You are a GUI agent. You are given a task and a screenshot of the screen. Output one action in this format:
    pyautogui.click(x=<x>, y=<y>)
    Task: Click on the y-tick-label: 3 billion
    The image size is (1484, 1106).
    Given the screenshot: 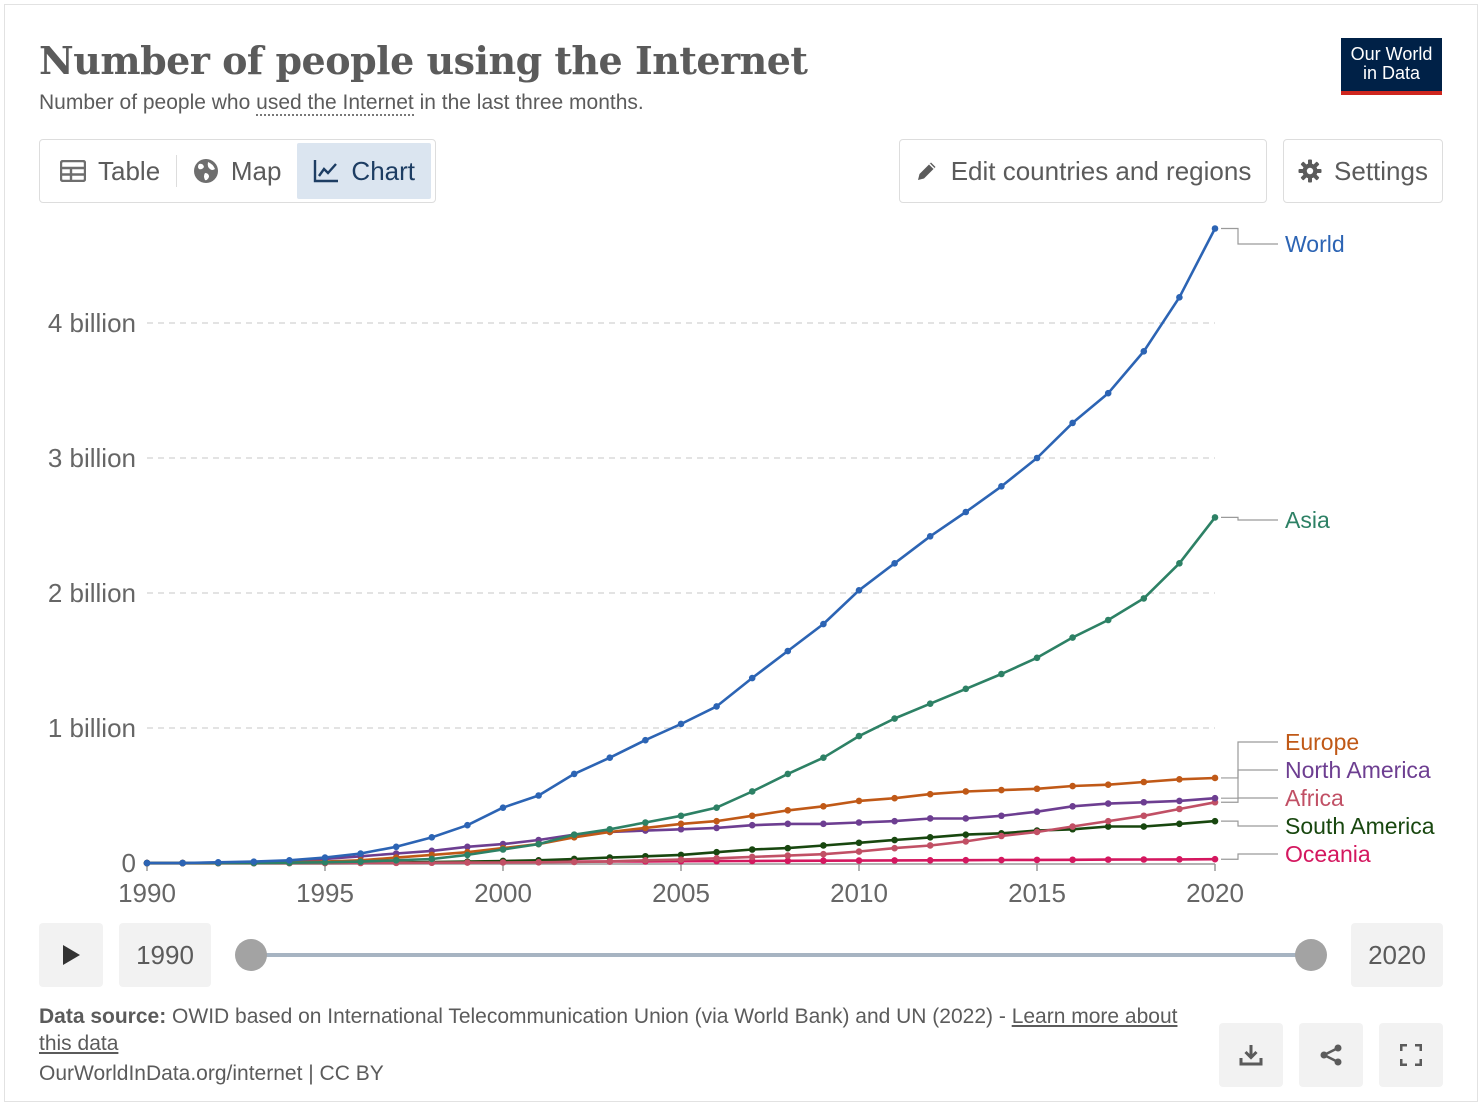 What is the action you would take?
    pyautogui.click(x=92, y=458)
    